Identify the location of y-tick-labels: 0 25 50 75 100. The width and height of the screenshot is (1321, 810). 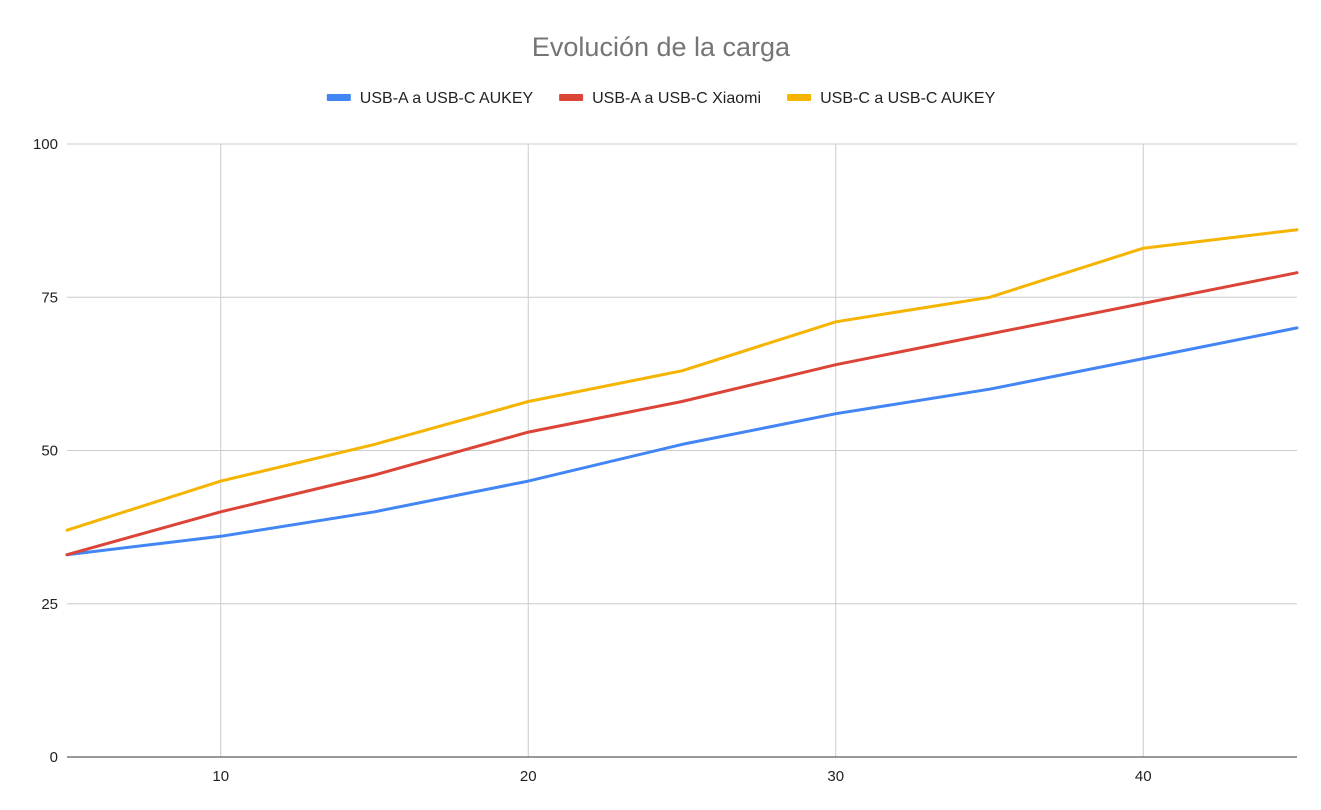
(45, 451).